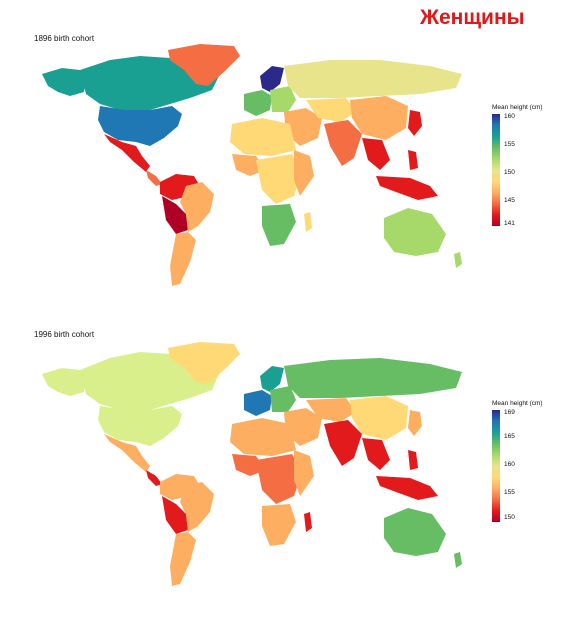 The width and height of the screenshot is (570, 620). What do you see at coordinates (509, 412) in the screenshot?
I see `legend-tick-169: 169` at bounding box center [509, 412].